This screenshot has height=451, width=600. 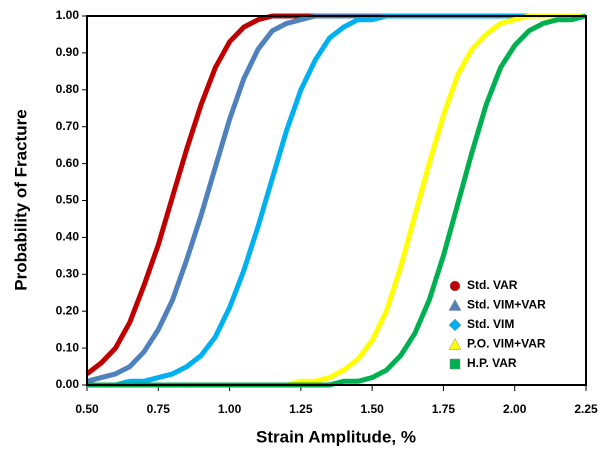 I want to click on y-tick-label: 0.00, so click(x=68, y=384).